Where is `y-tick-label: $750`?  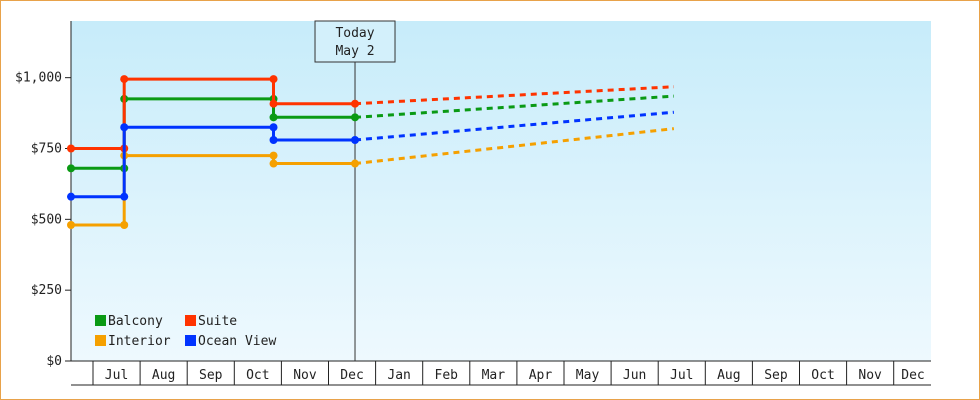
y-tick-label: $750 is located at coordinates (46, 149).